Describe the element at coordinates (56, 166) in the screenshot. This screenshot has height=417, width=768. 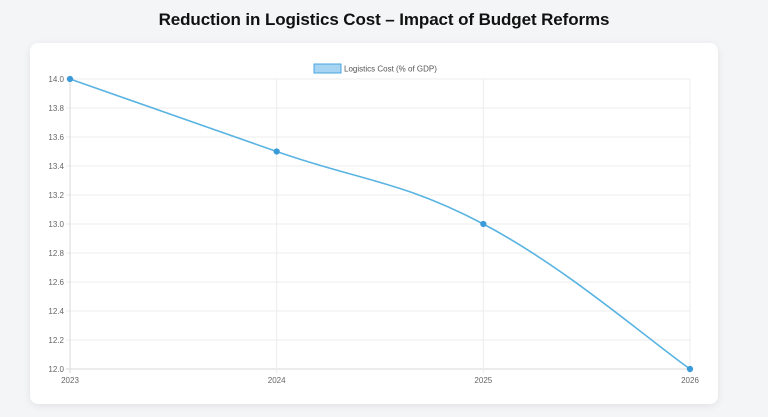
I see `y-tick-label: 13.4` at that location.